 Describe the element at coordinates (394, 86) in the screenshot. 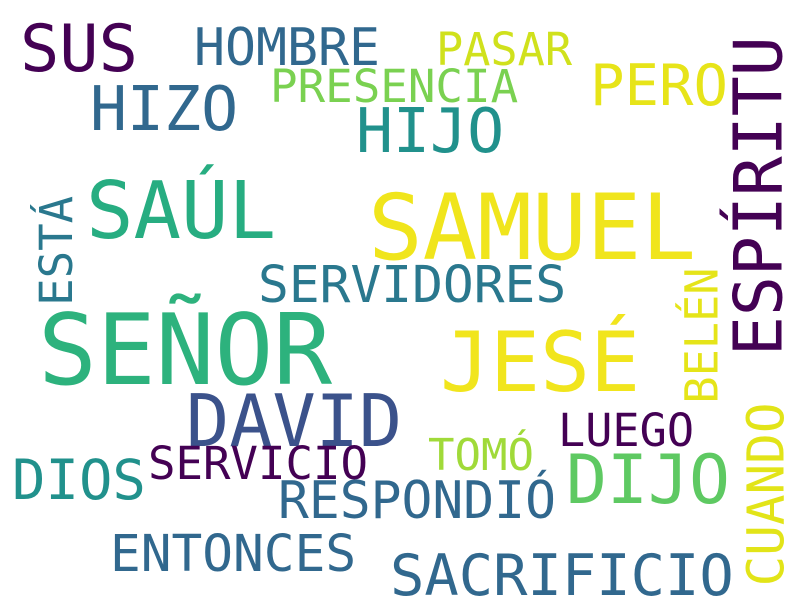

I see `word-presencia: PRESENCIA` at that location.